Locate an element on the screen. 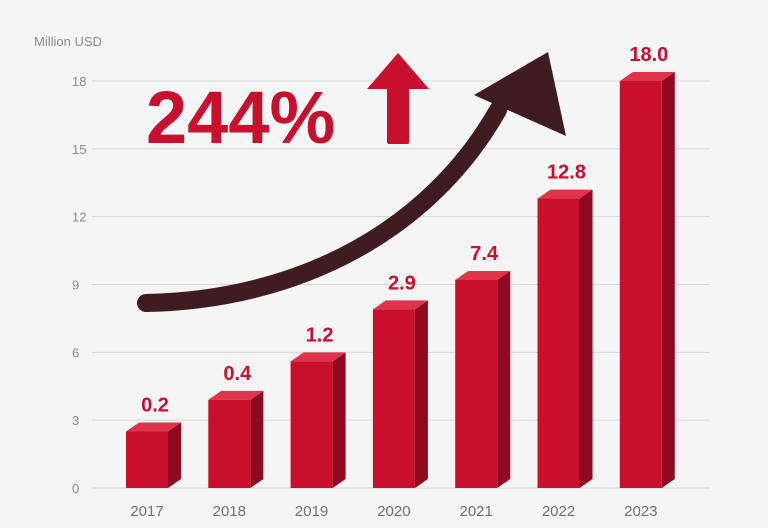 The width and height of the screenshot is (768, 528). x-tick-label: 2020 is located at coordinates (393, 511).